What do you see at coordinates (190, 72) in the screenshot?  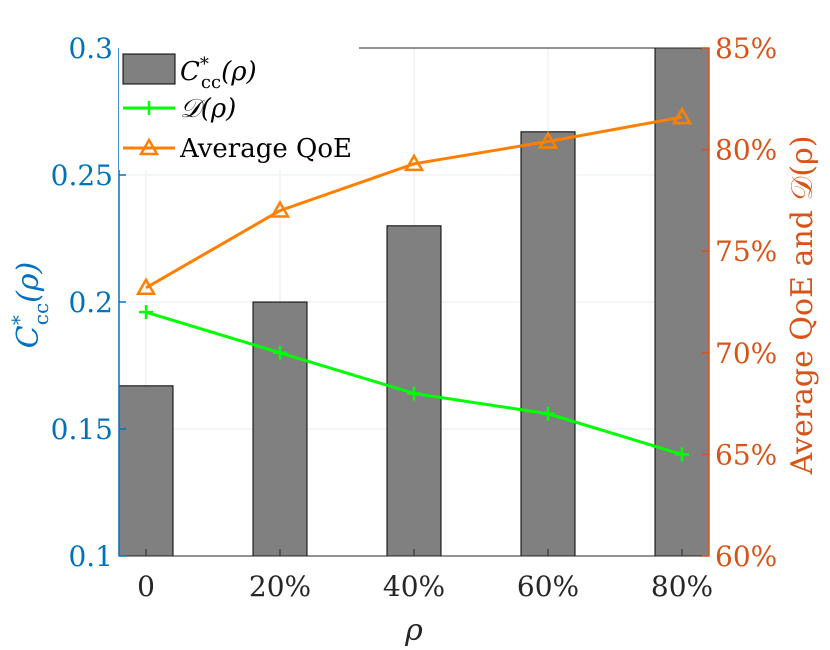 I see `legend-bar-main: C` at bounding box center [190, 72].